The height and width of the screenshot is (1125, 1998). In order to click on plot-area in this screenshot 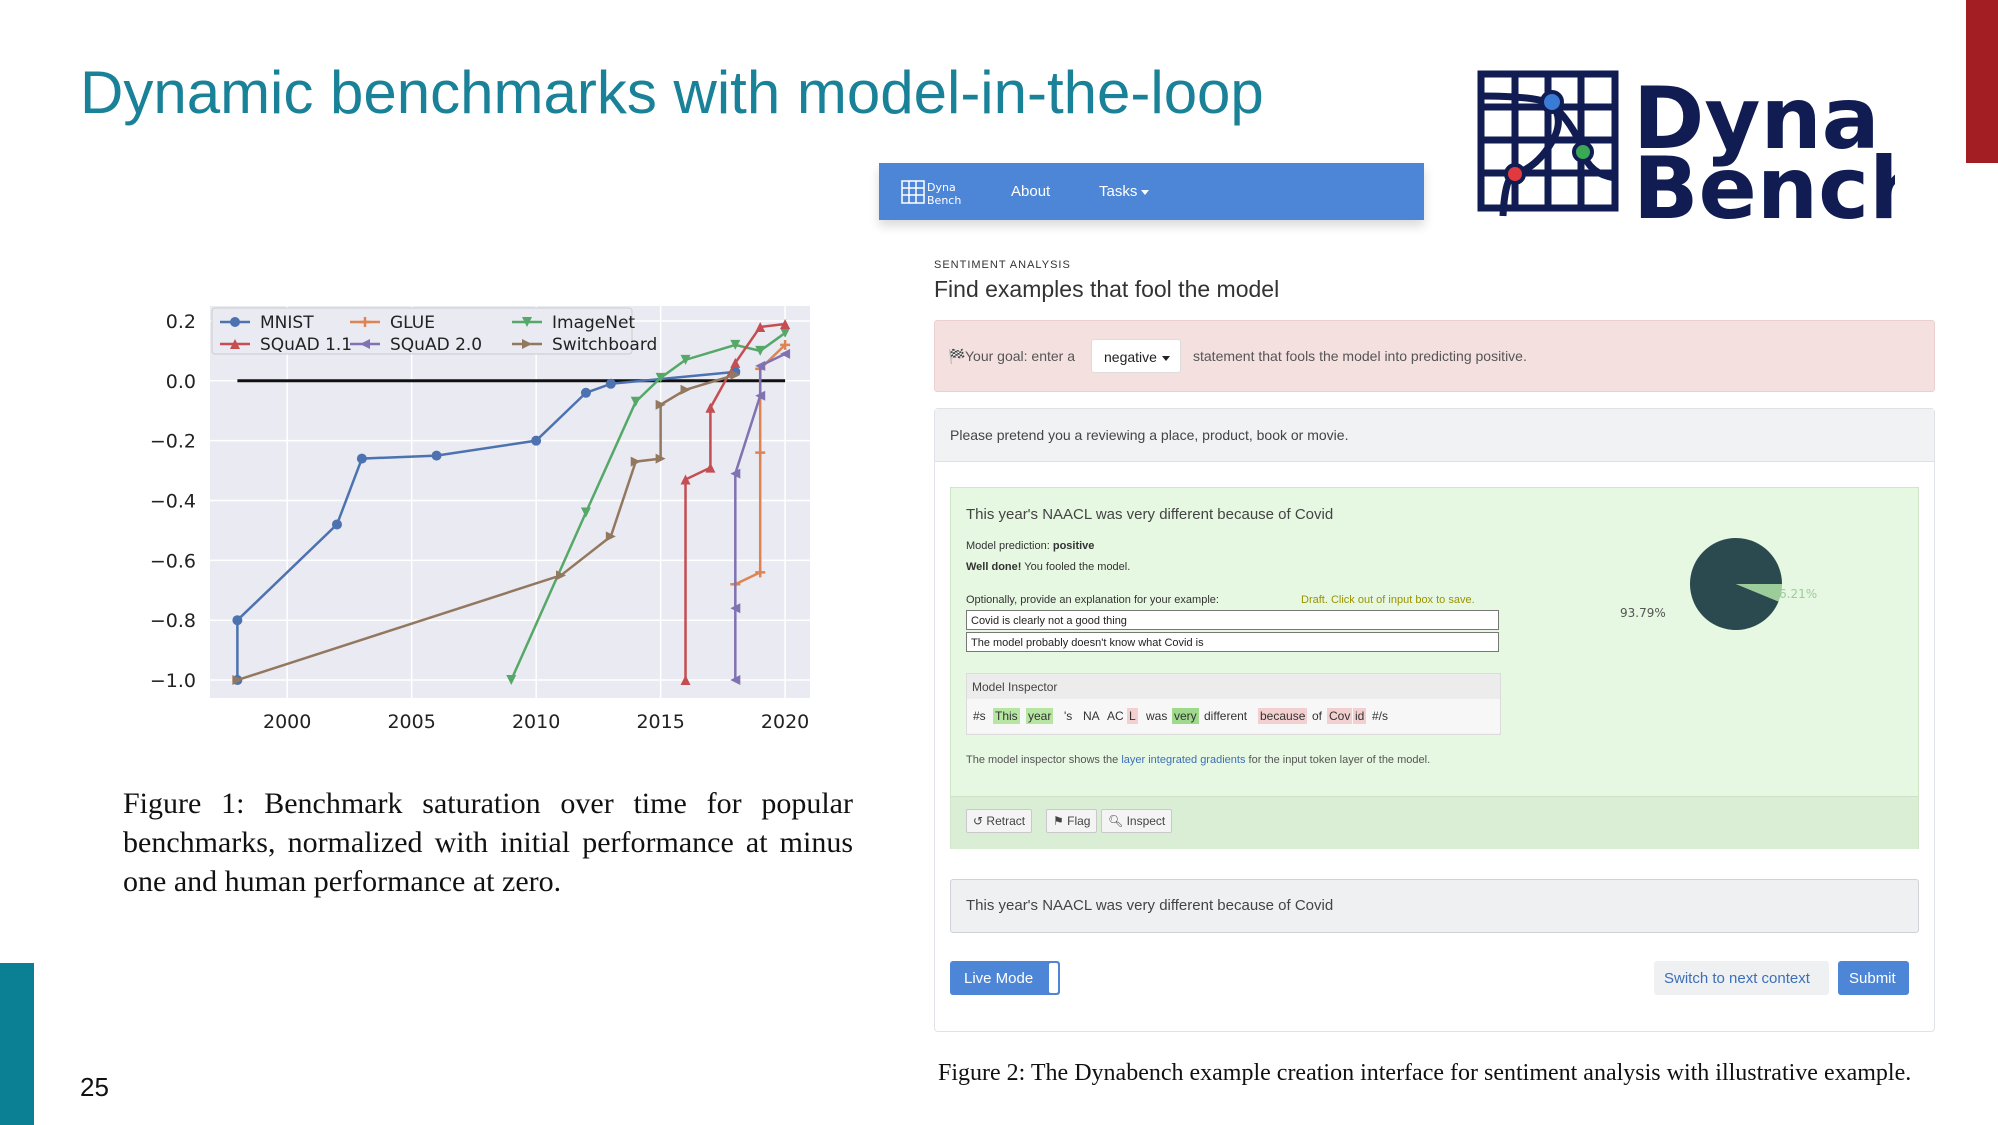, I will do `click(510, 502)`.